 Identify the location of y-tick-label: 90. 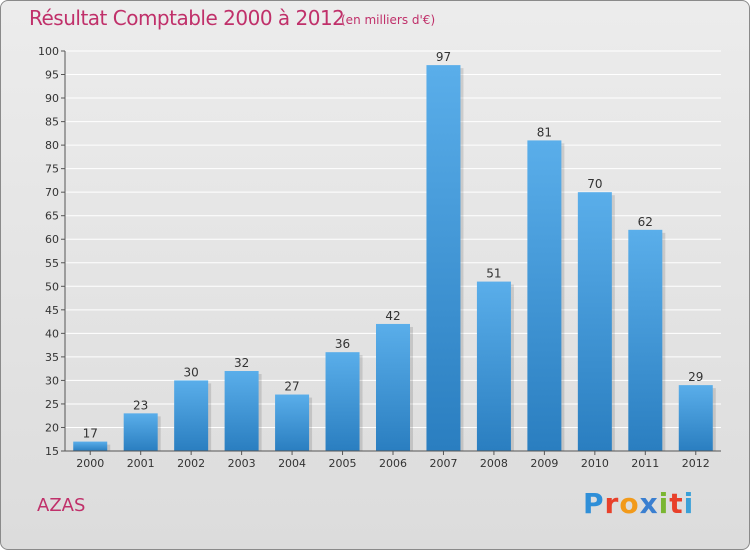
(52, 98).